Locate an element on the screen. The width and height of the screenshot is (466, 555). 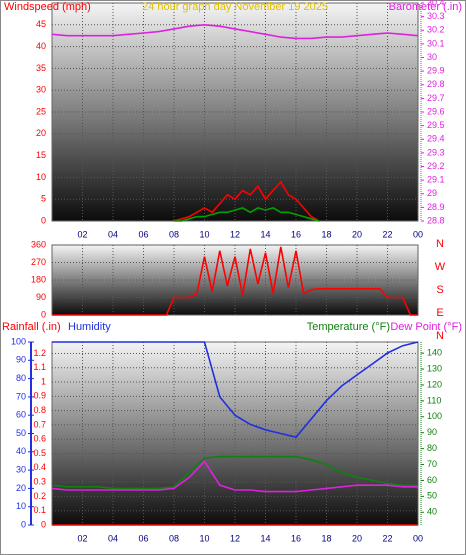
y-tick-label: 0.3 is located at coordinates (39, 481).